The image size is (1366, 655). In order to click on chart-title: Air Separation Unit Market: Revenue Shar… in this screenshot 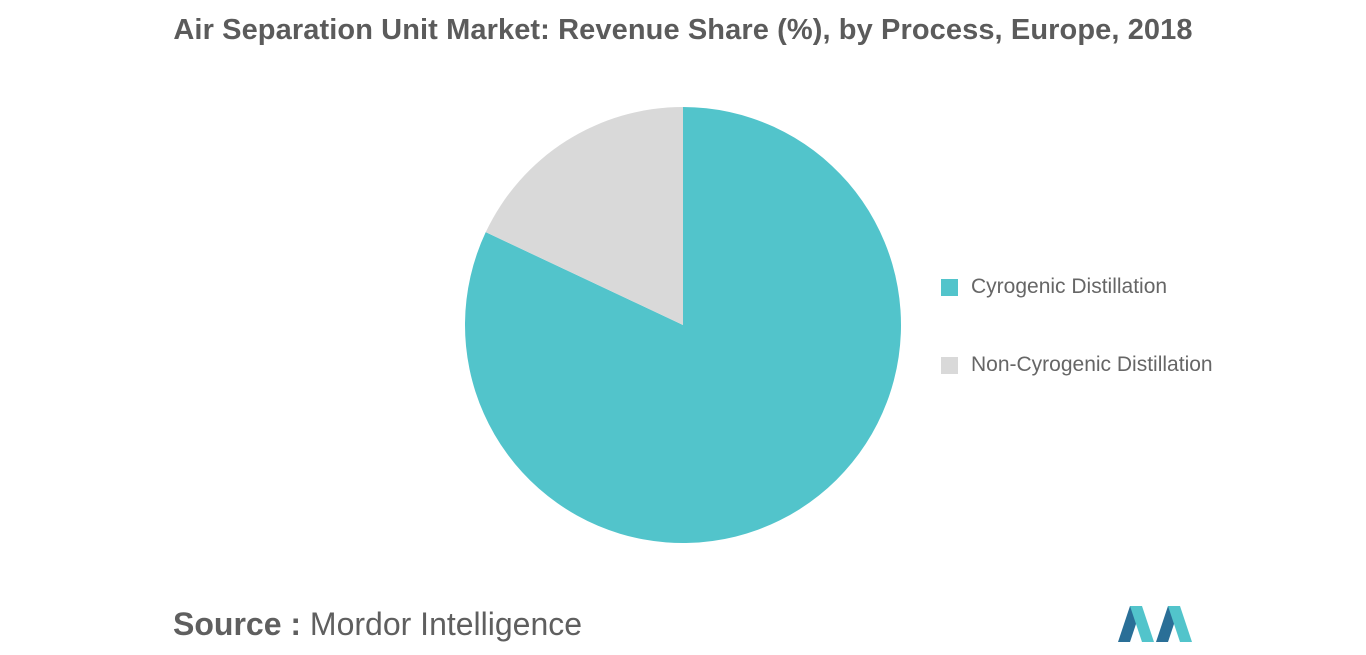, I will do `click(683, 30)`.